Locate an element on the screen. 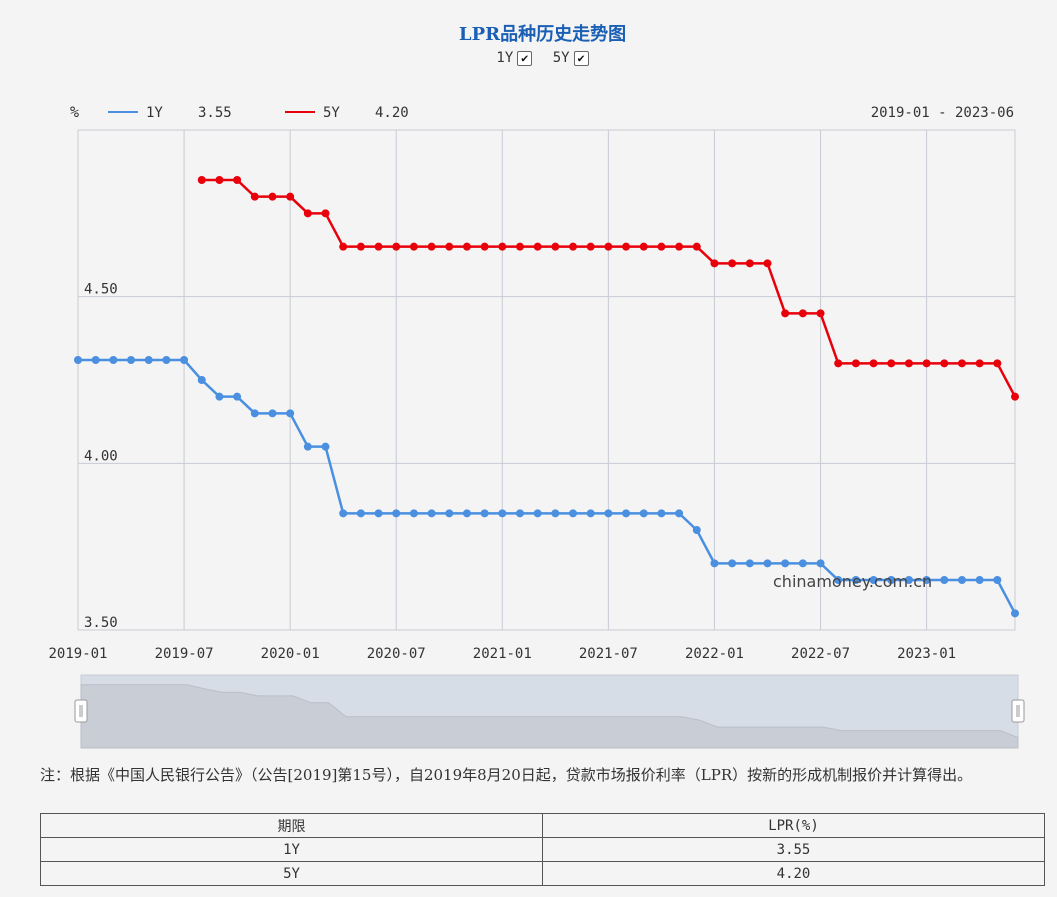 This screenshot has height=897, width=1057. table-row: 1Y 3.55 is located at coordinates (542, 849).